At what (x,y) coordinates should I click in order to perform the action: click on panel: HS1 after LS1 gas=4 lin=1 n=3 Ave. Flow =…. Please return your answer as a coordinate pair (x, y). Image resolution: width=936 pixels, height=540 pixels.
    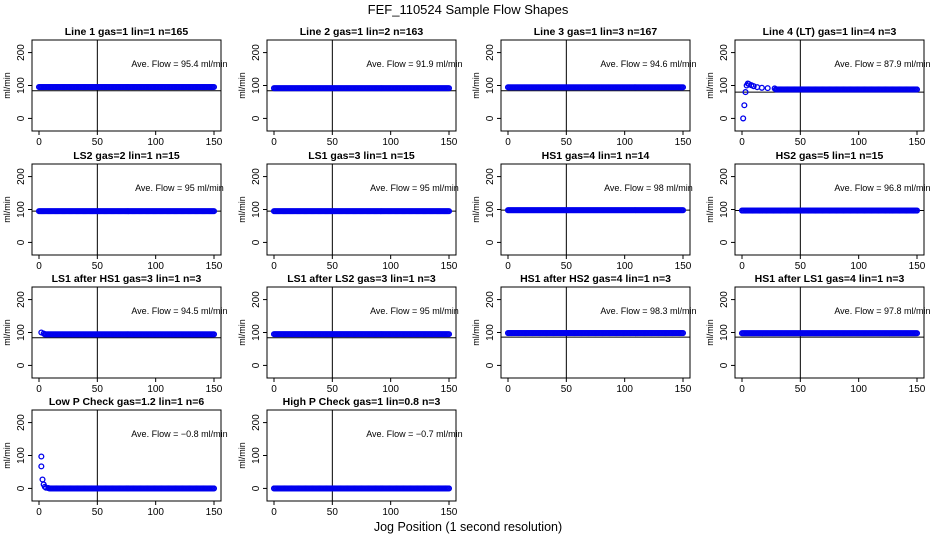
    Looking at the image, I should click on (817, 334).